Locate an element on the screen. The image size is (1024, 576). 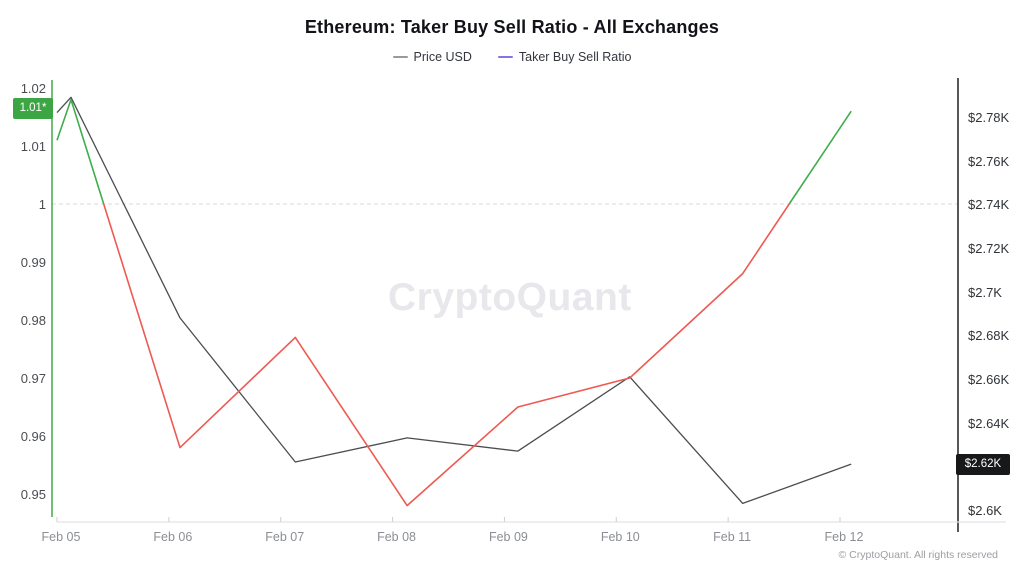
x-axis-tick-label: Feb 07 is located at coordinates (285, 537).